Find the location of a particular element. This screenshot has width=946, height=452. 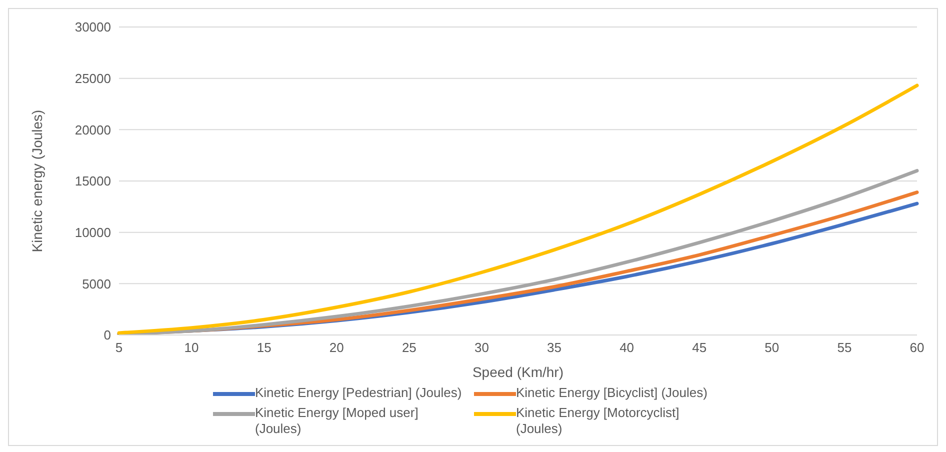

legend-label: Kinetic Energy [Pedestrian] (Joules) is located at coordinates (358, 393).